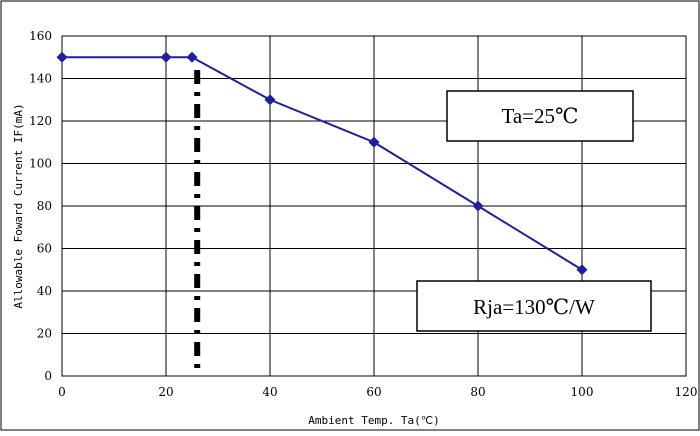 The height and width of the screenshot is (436, 700). Describe the element at coordinates (44, 249) in the screenshot. I see `y-tick-label: 60` at that location.